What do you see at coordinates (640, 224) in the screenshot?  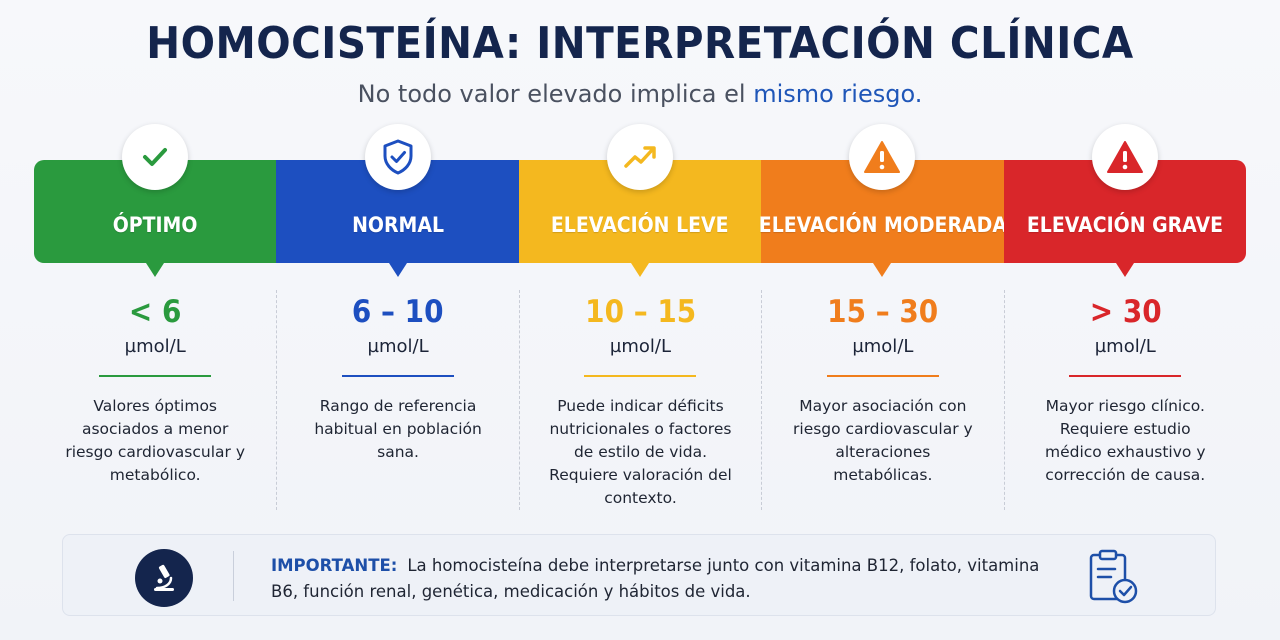 I see `category-label: ELEVACIÓN LEVE` at bounding box center [640, 224].